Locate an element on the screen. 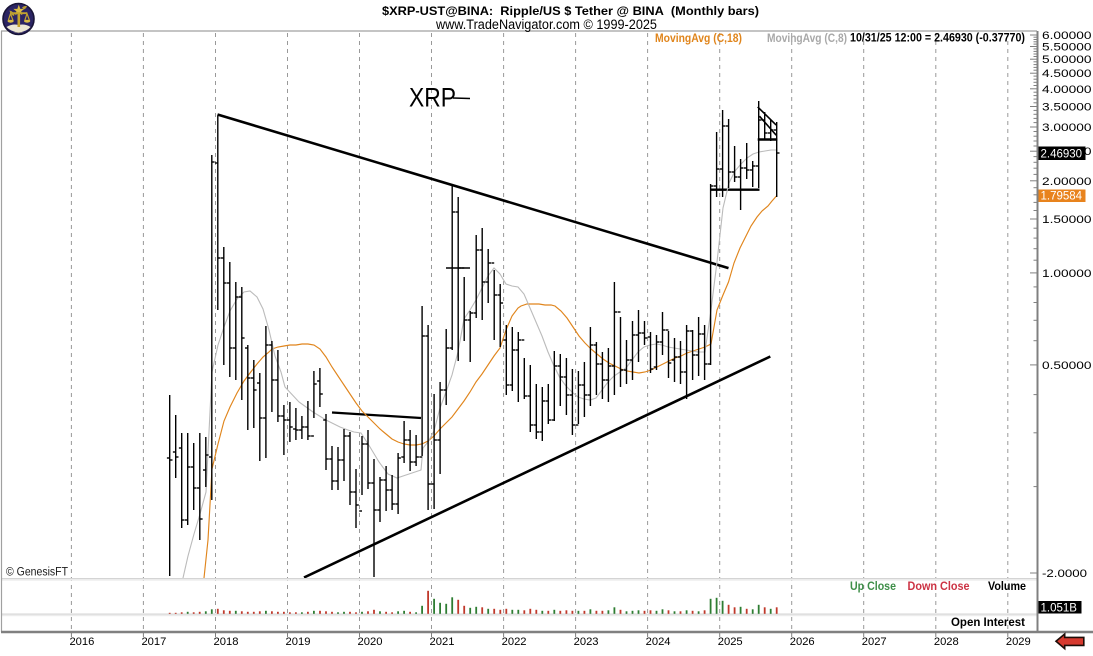  svg-text: 1.79584 is located at coordinates (1062, 197).